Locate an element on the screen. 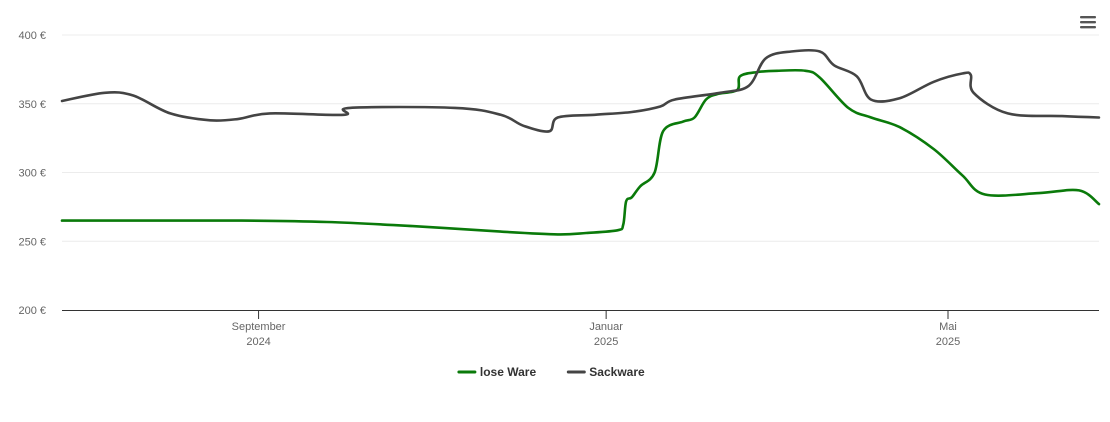 Image resolution: width=1110 pixels, height=422 pixels. legend-label: Sackware is located at coordinates (617, 372).